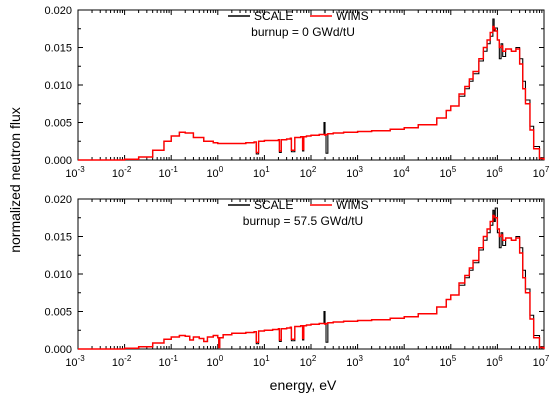 This screenshot has height=404, width=550. What do you see at coordinates (303, 221) in the screenshot?
I see `burnup-annotation: burnup = 57.5 GWd/tU` at bounding box center [303, 221].